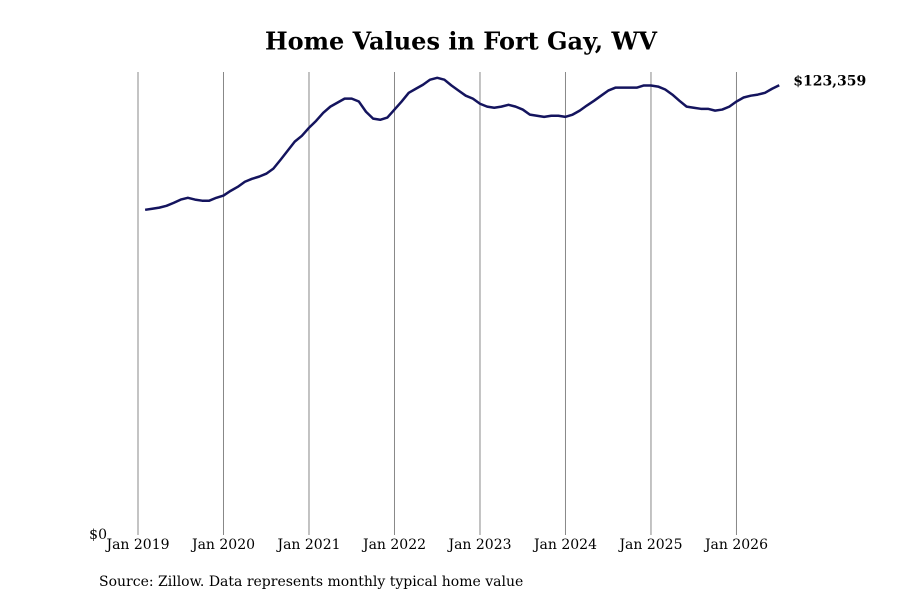  Describe the element at coordinates (478, 545) in the screenshot. I see `x-tick-label: Jan 2023` at that location.